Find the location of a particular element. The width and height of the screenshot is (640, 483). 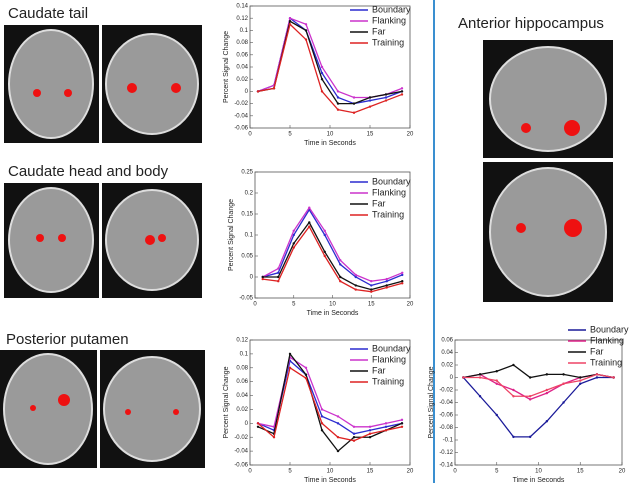

y-tick-label: 0.15 is located at coordinates (247, 215).